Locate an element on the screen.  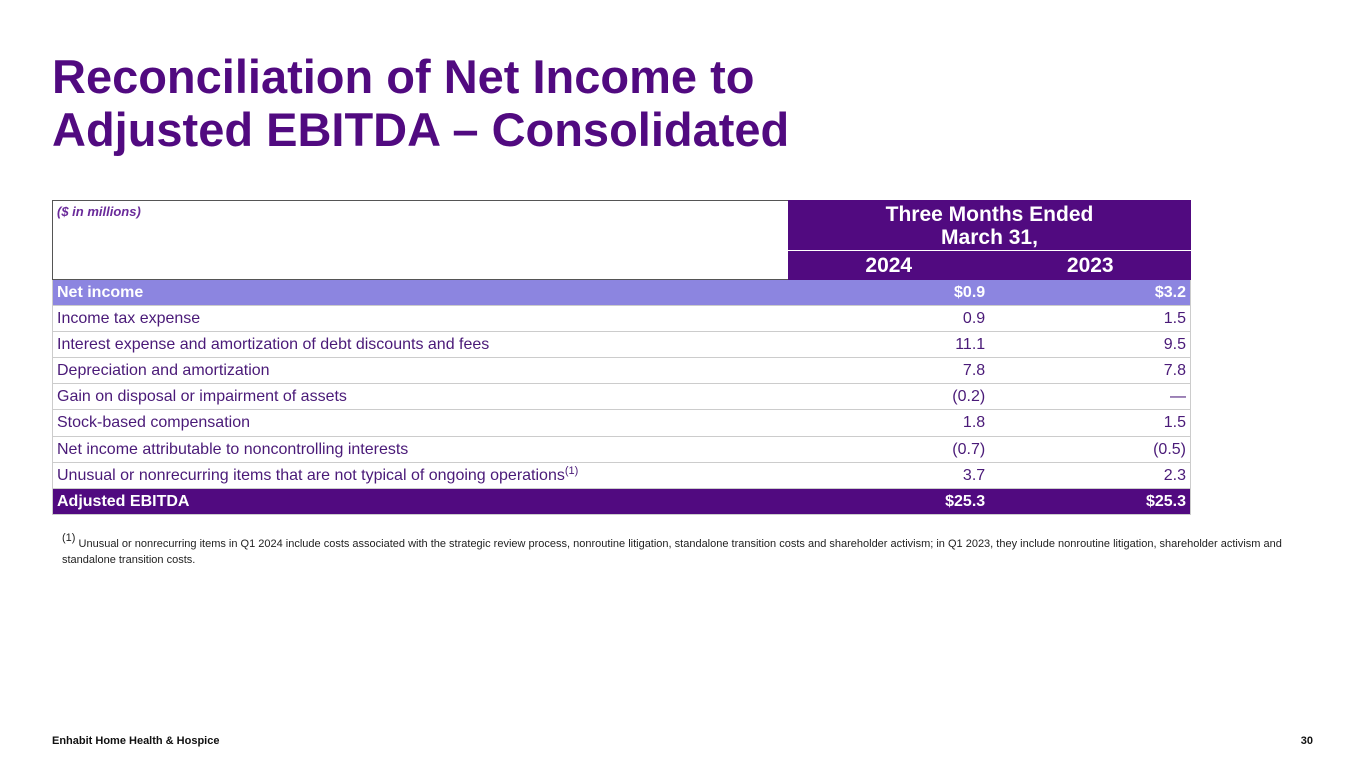
row-label-cell: Depreciation and amortization is located at coordinates (420, 370).